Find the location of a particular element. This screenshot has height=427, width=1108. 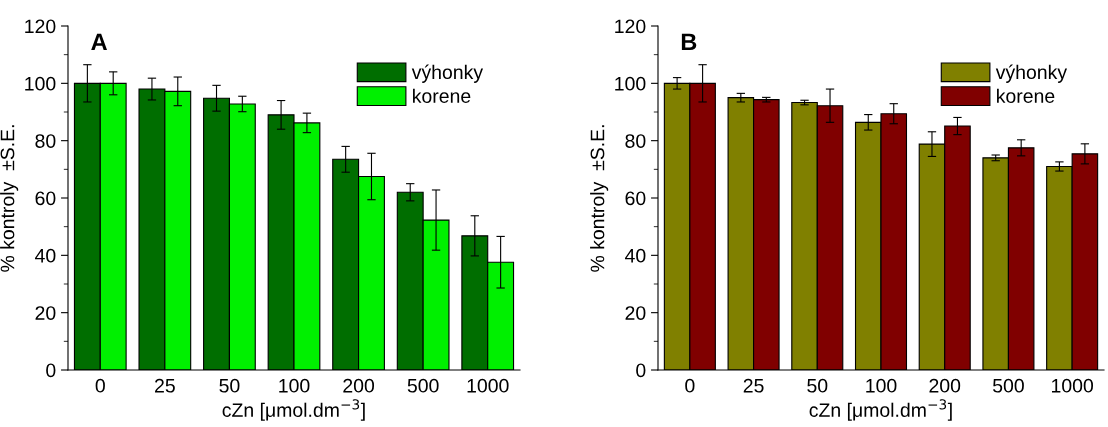

chart-title: B is located at coordinates (689, 41).